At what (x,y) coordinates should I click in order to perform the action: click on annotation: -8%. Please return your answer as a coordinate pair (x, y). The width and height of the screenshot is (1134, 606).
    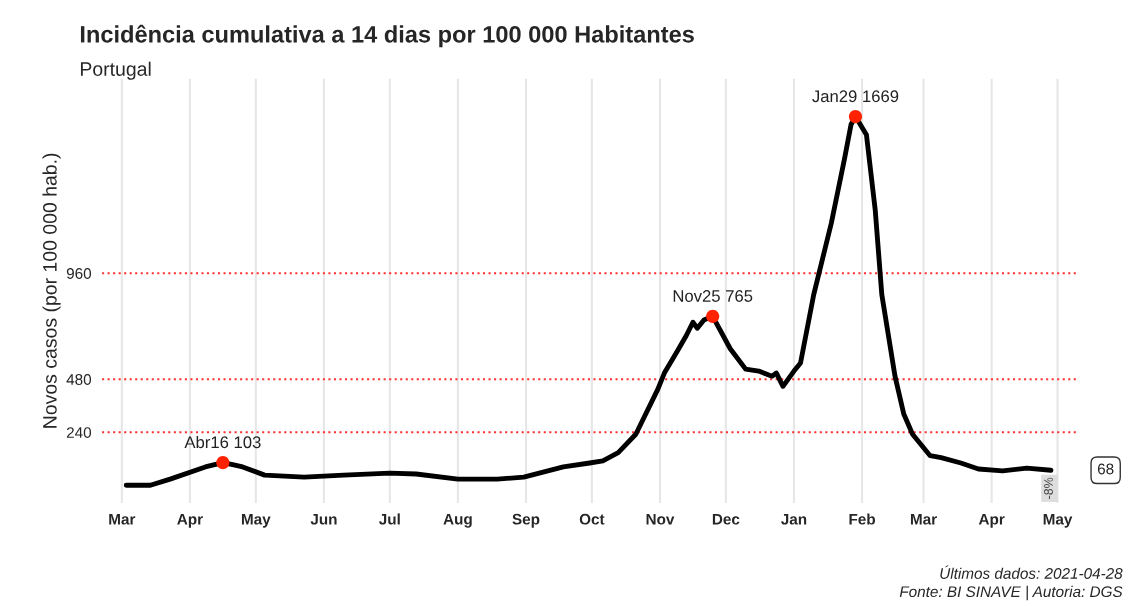
    Looking at the image, I should click on (1048, 488).